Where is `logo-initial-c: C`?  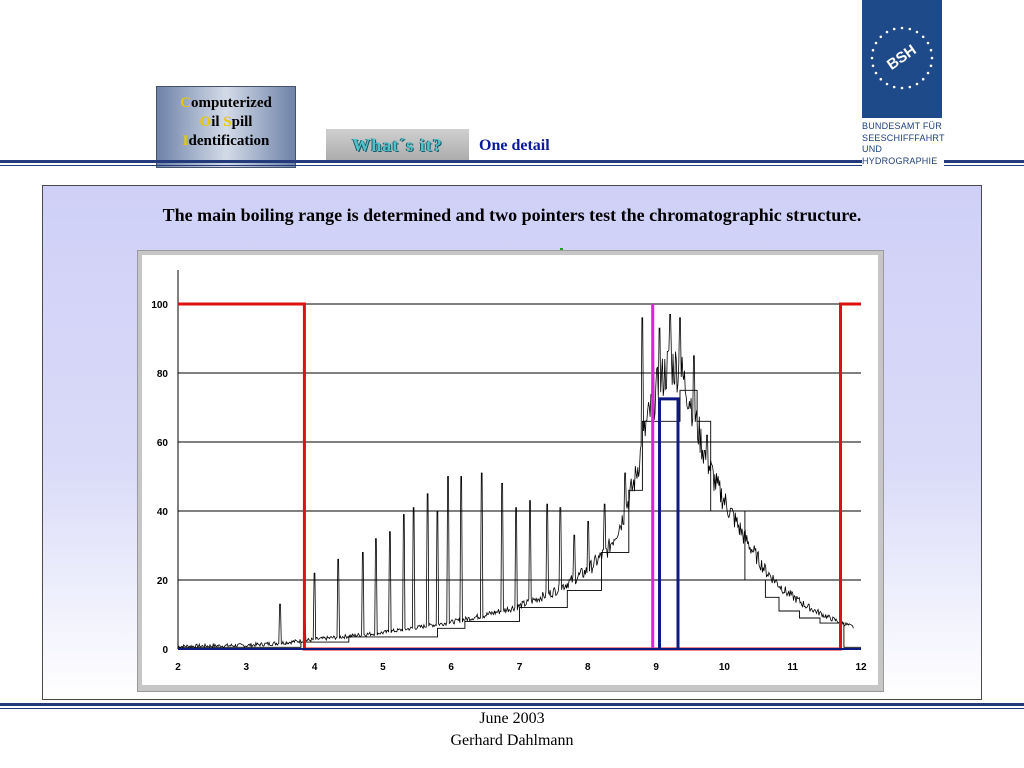 logo-initial-c: C is located at coordinates (185, 103).